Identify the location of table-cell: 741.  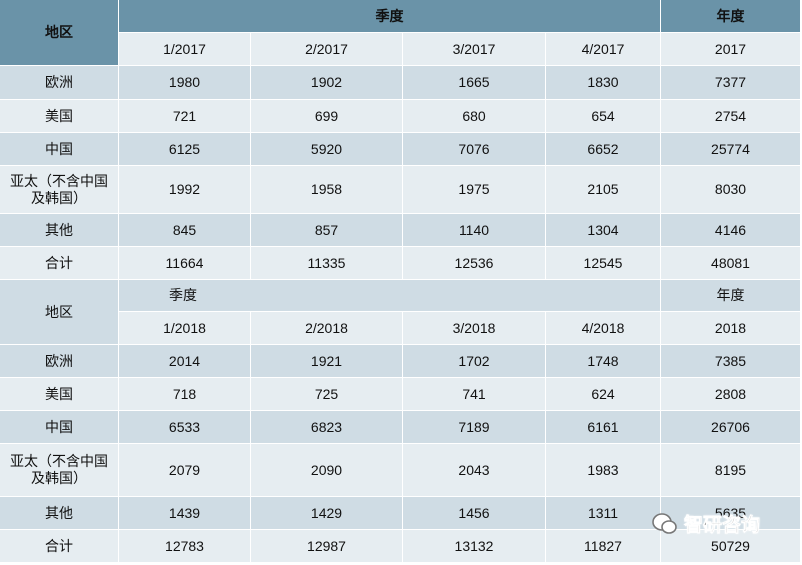
(474, 394).